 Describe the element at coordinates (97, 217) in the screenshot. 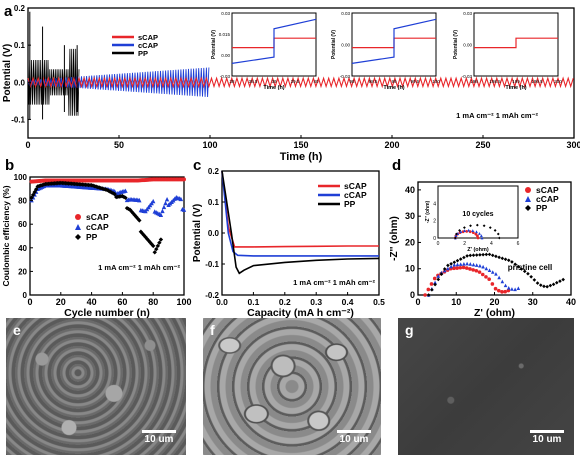

I see `panel-b-legend-label: sCAP` at that location.